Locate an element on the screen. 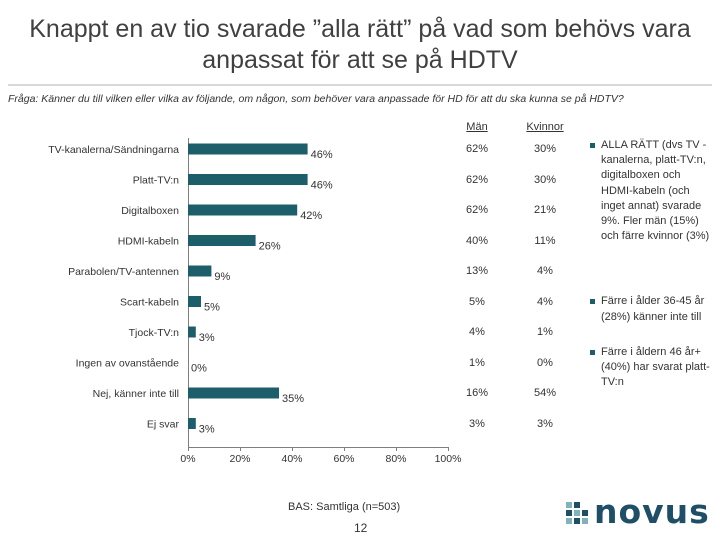 This screenshot has height=540, width=720. women-value-9: 3% is located at coordinates (545, 423).